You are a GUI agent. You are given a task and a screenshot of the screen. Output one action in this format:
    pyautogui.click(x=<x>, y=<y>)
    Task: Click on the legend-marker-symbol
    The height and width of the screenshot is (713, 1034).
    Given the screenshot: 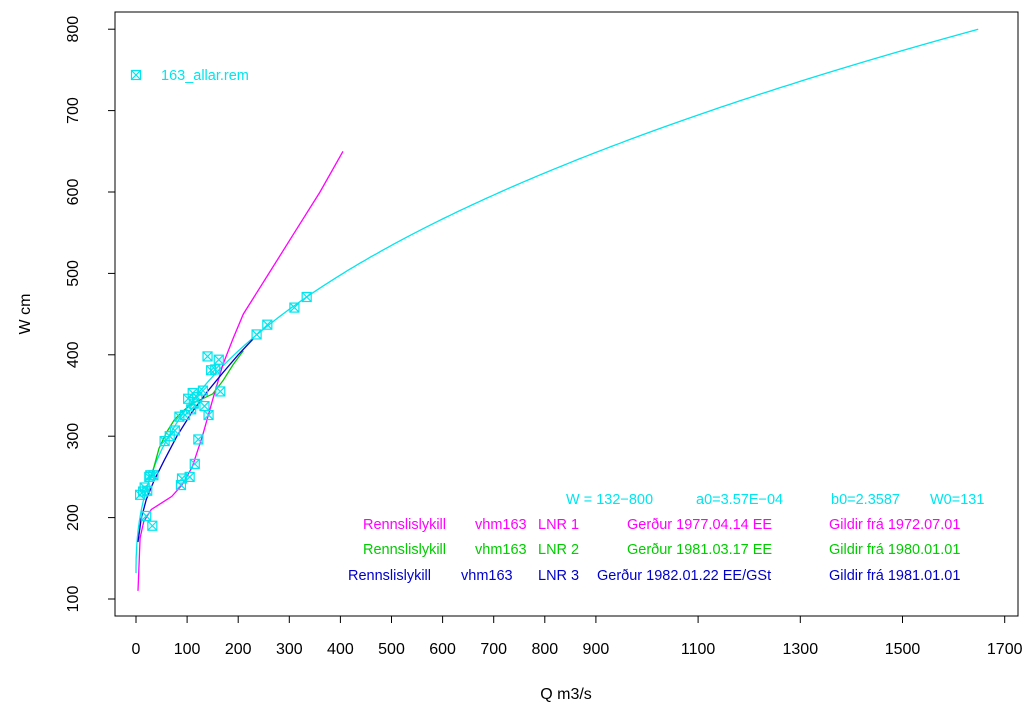 What is the action you would take?
    pyautogui.click(x=136, y=75)
    